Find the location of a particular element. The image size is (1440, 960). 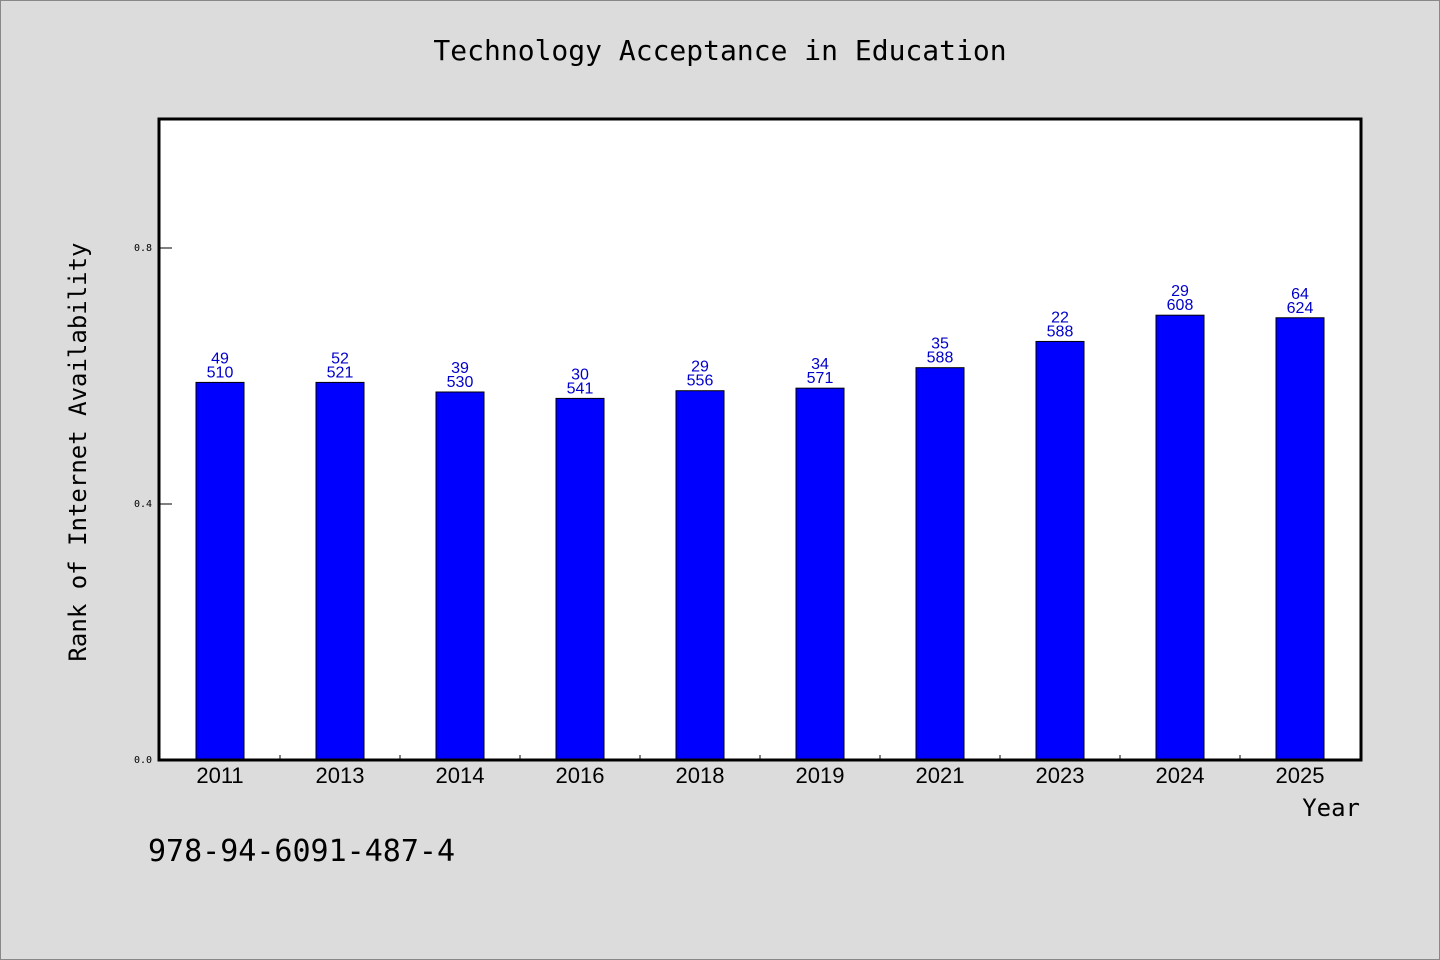

x-tick-label: 2013 is located at coordinates (340, 775).